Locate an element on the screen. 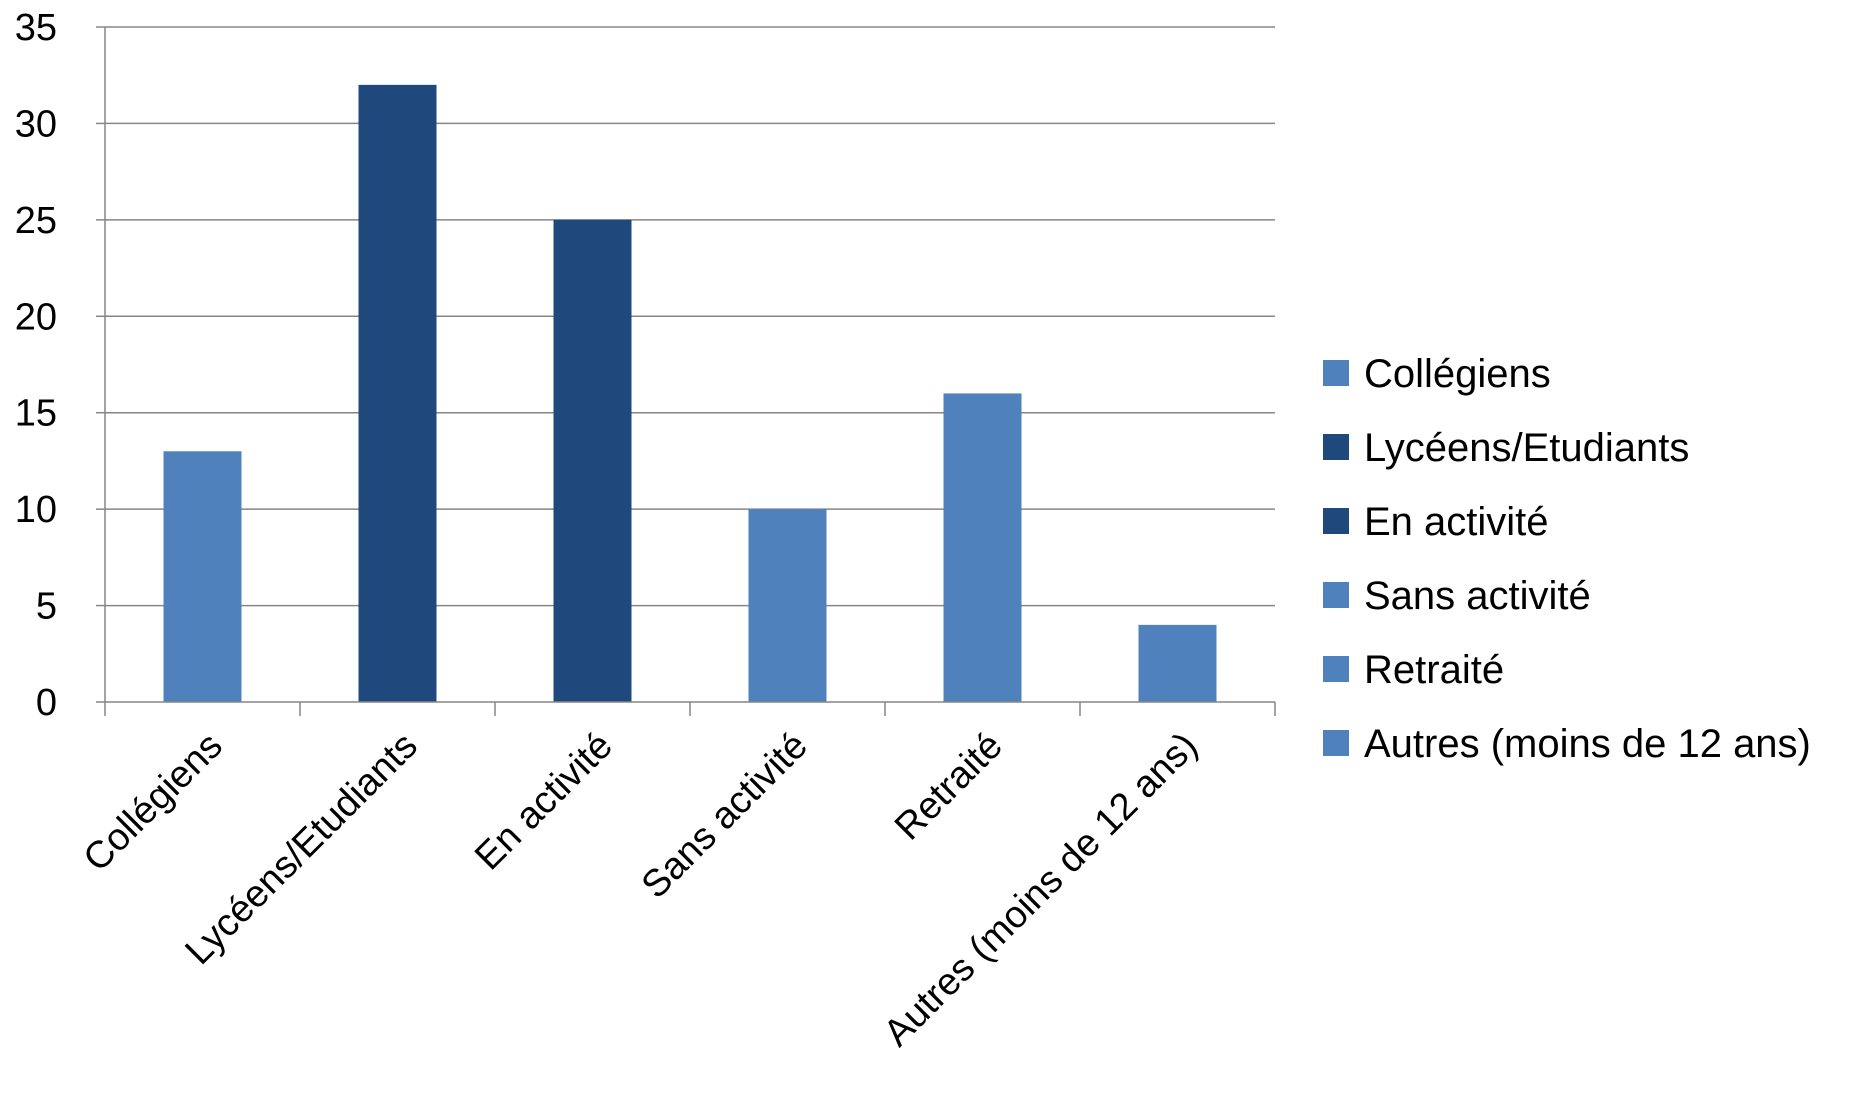 The width and height of the screenshot is (1859, 1103). y-tick-label: 20 is located at coordinates (36, 317).